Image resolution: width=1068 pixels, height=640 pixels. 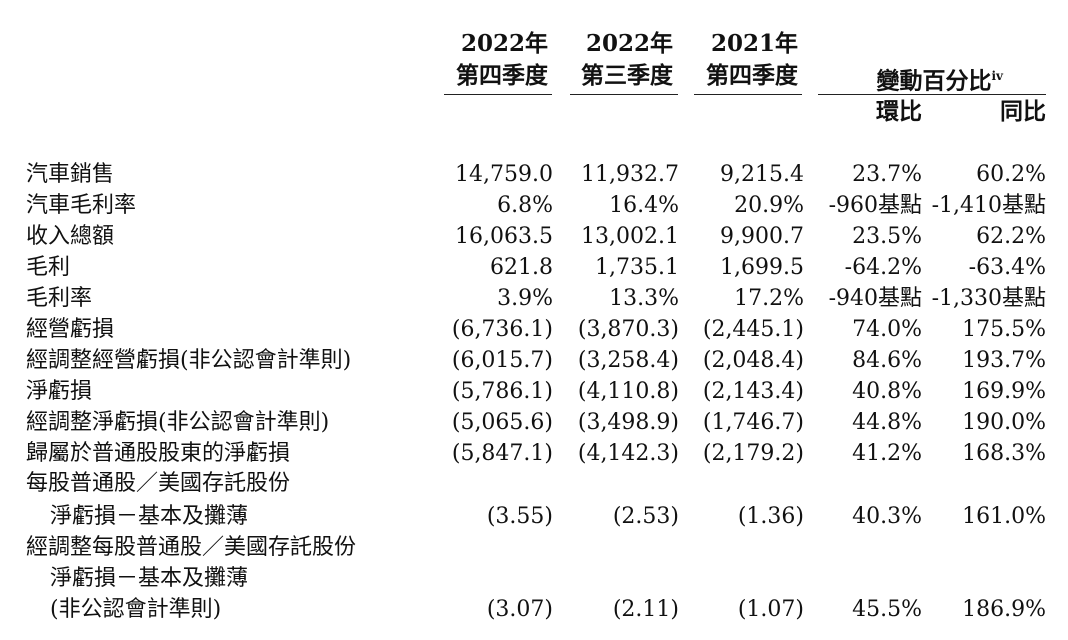 I want to click on row-value-col1: (6,015.7), so click(x=502, y=360).